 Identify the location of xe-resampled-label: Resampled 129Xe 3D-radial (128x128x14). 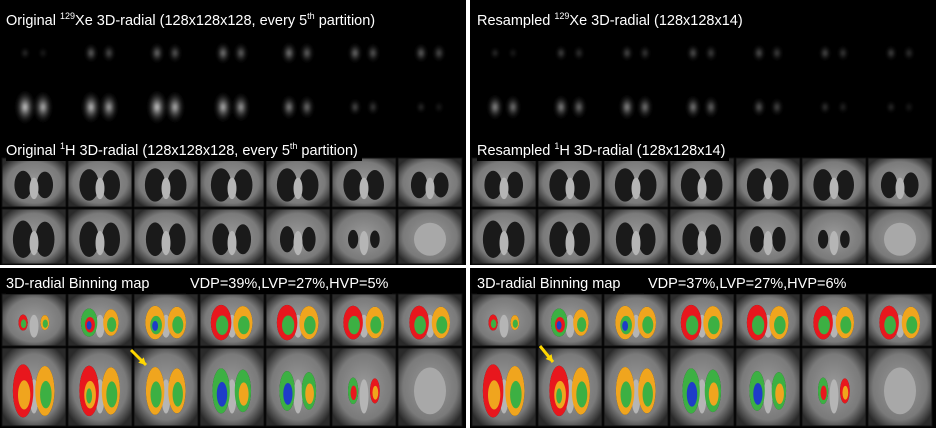
(610, 20).